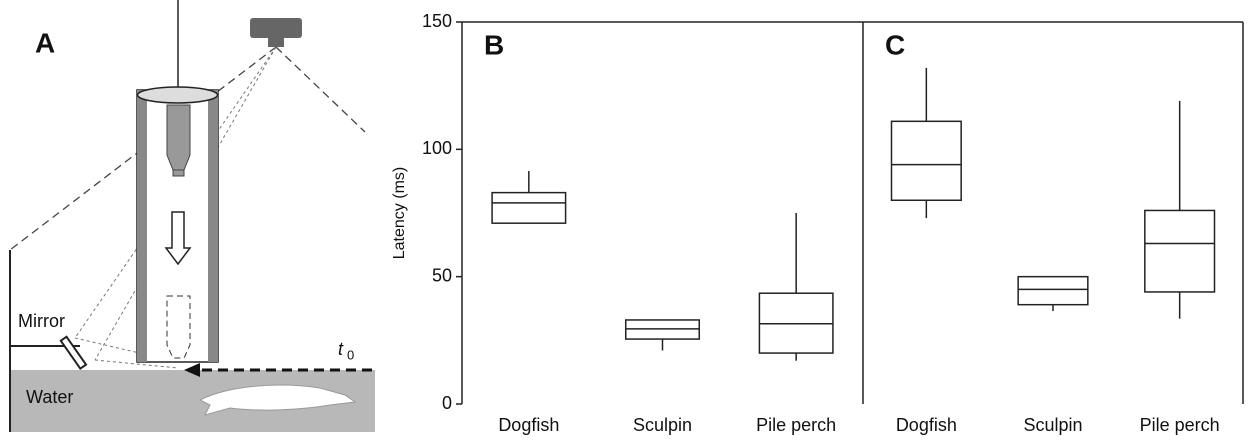 This screenshot has width=1255, height=442. Describe the element at coordinates (178, 238) in the screenshot. I see `drop-arrow` at that location.